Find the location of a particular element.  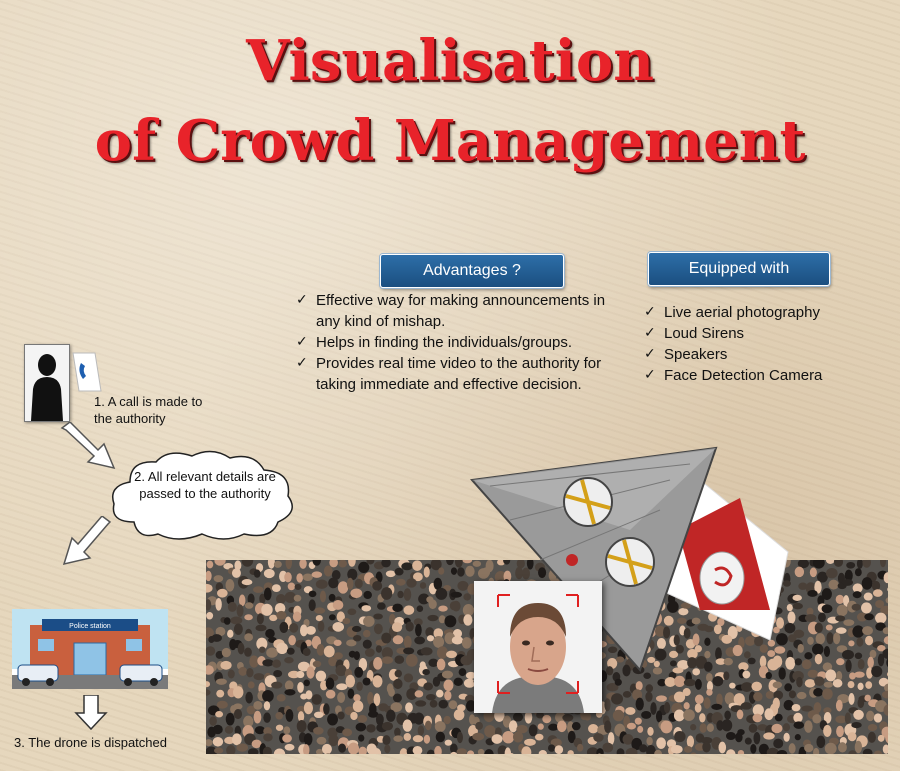

face-detection-image is located at coordinates (538, 647).